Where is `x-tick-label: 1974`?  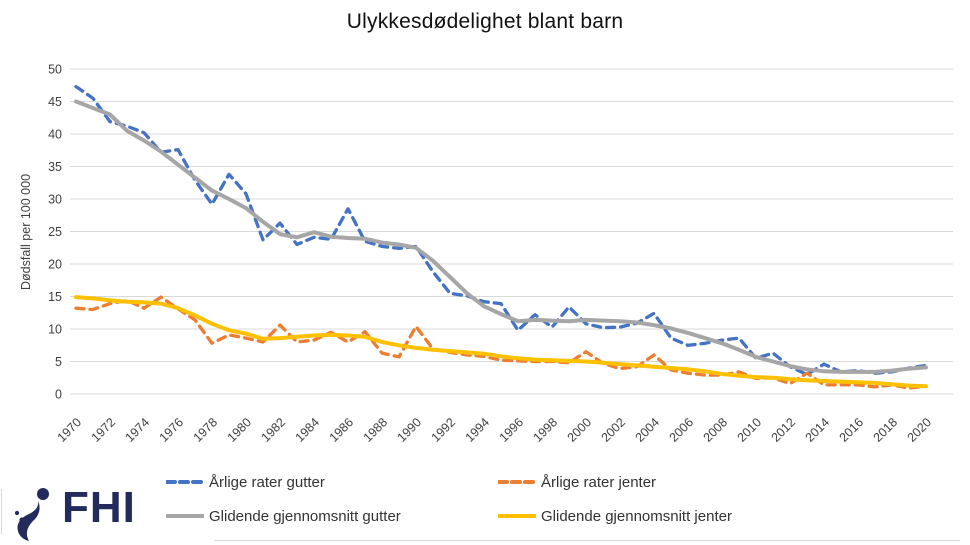
x-tick-label: 1974 is located at coordinates (138, 430).